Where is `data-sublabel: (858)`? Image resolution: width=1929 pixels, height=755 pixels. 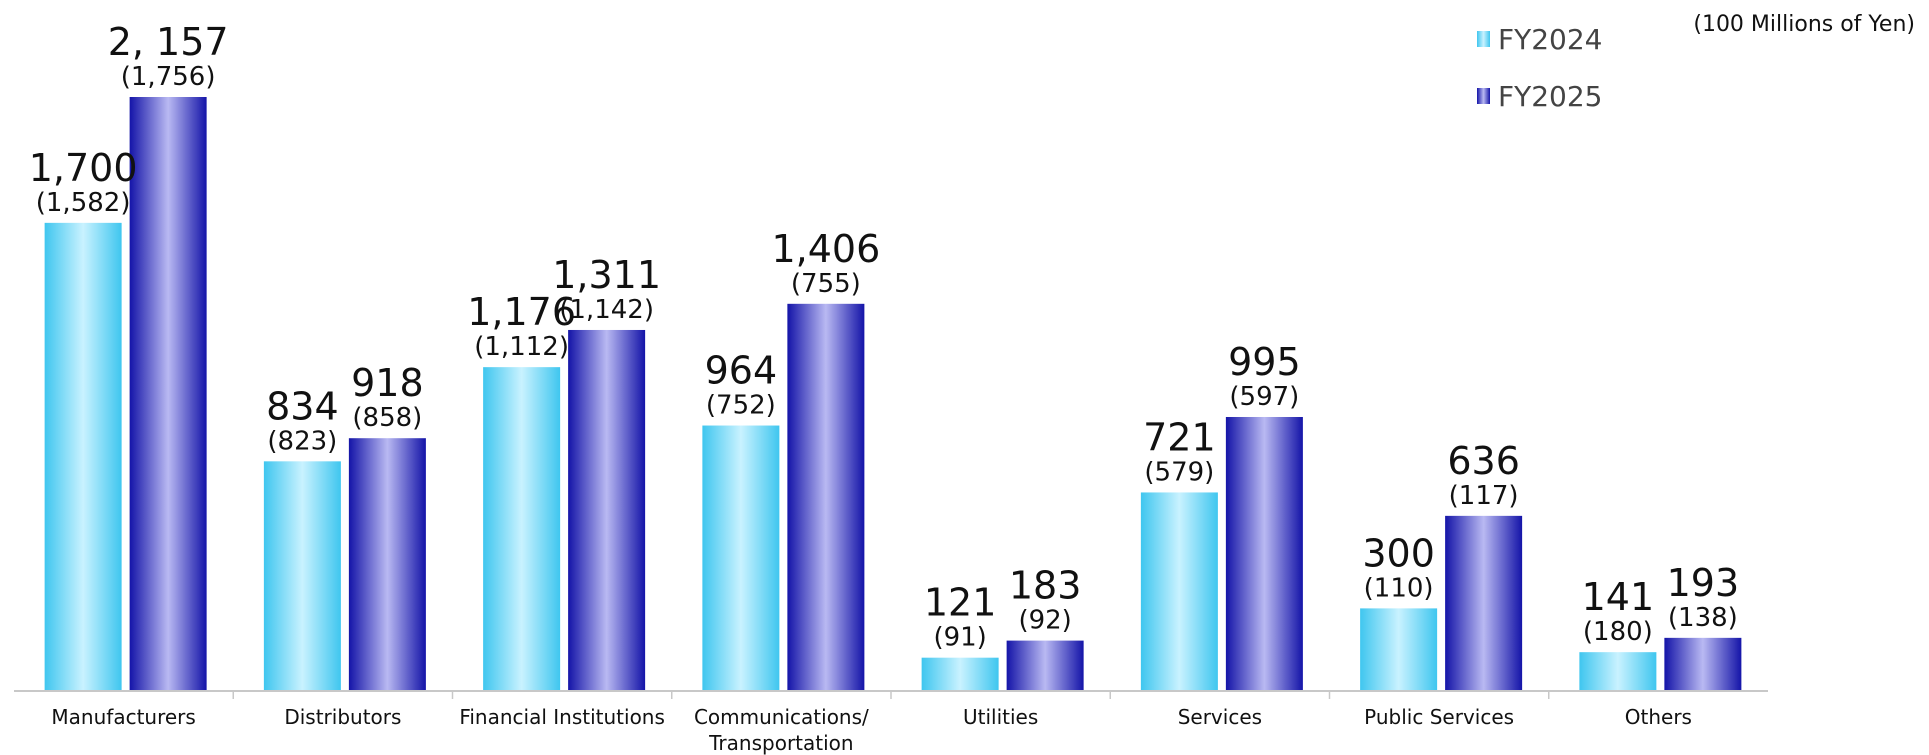 data-sublabel: (858) is located at coordinates (387, 418).